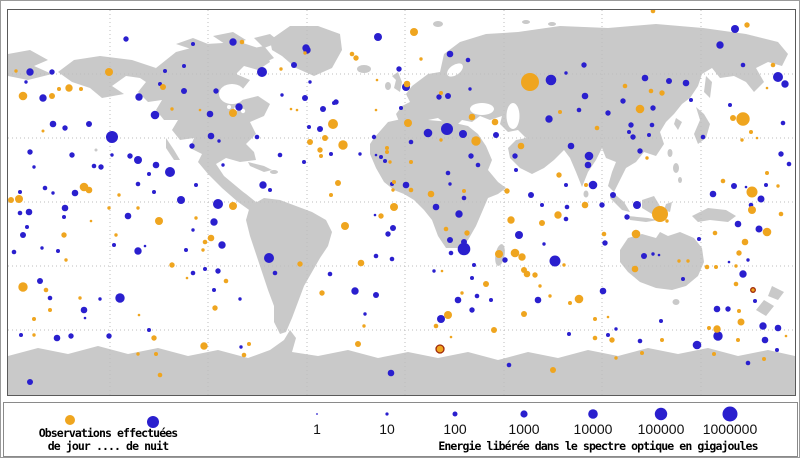  Describe the element at coordinates (108, 446) in the screenshot. I see `observations-caption-line2: de jour .... de nuit` at that location.